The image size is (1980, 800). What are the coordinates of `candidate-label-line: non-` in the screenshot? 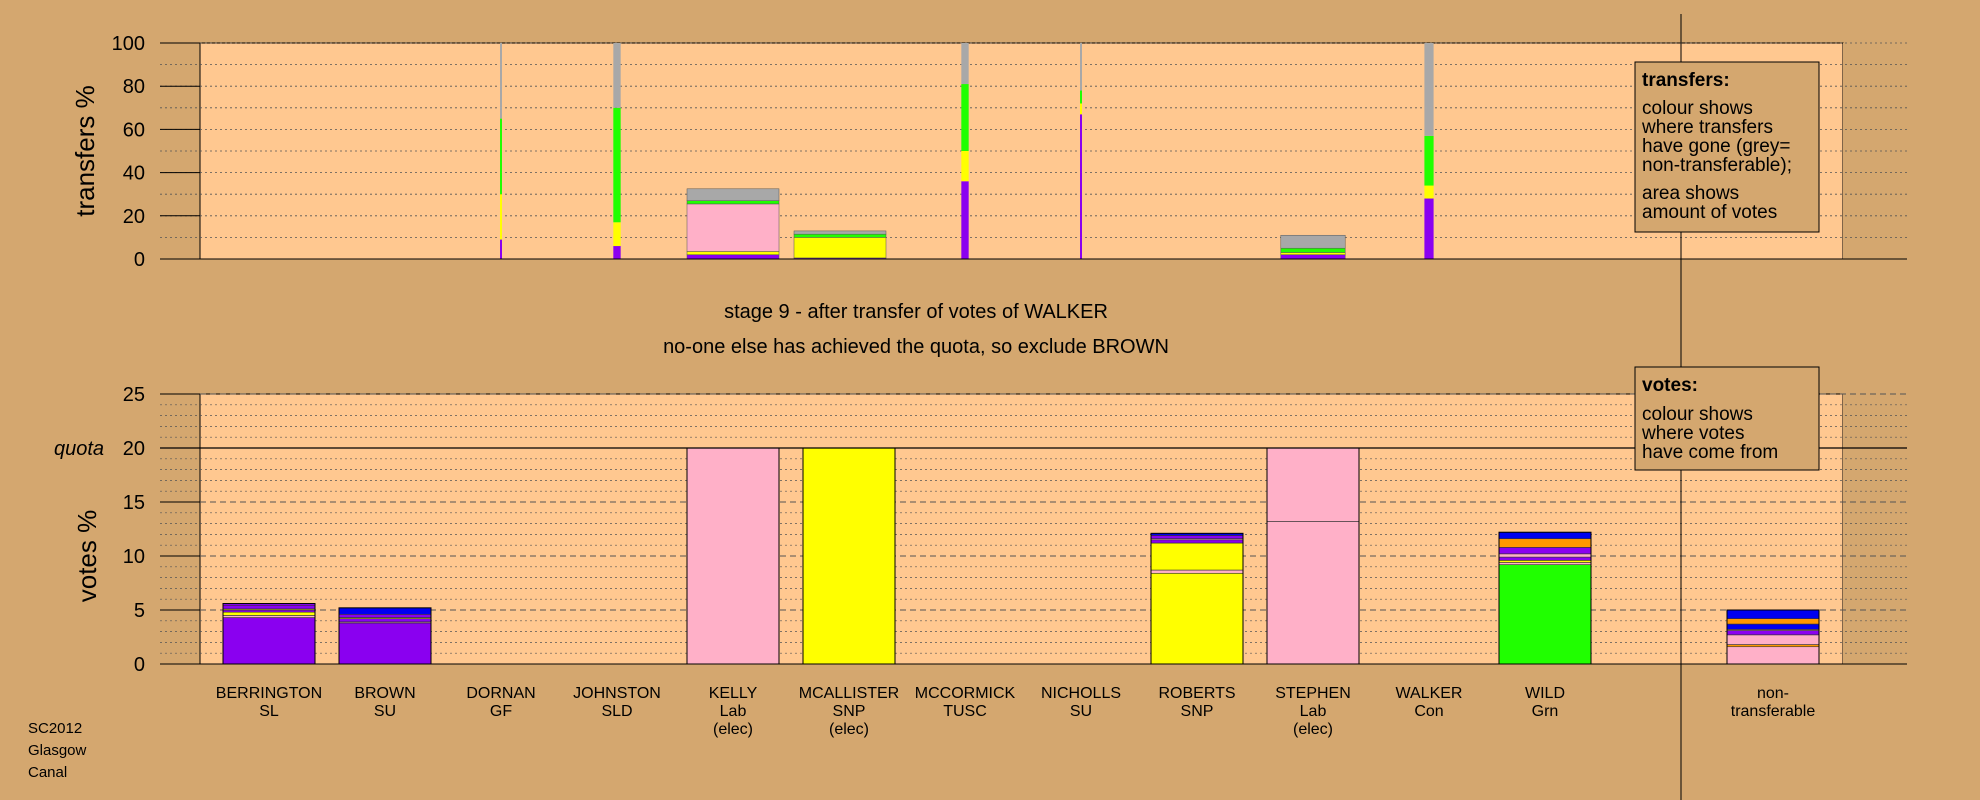 It's located at (1773, 693).